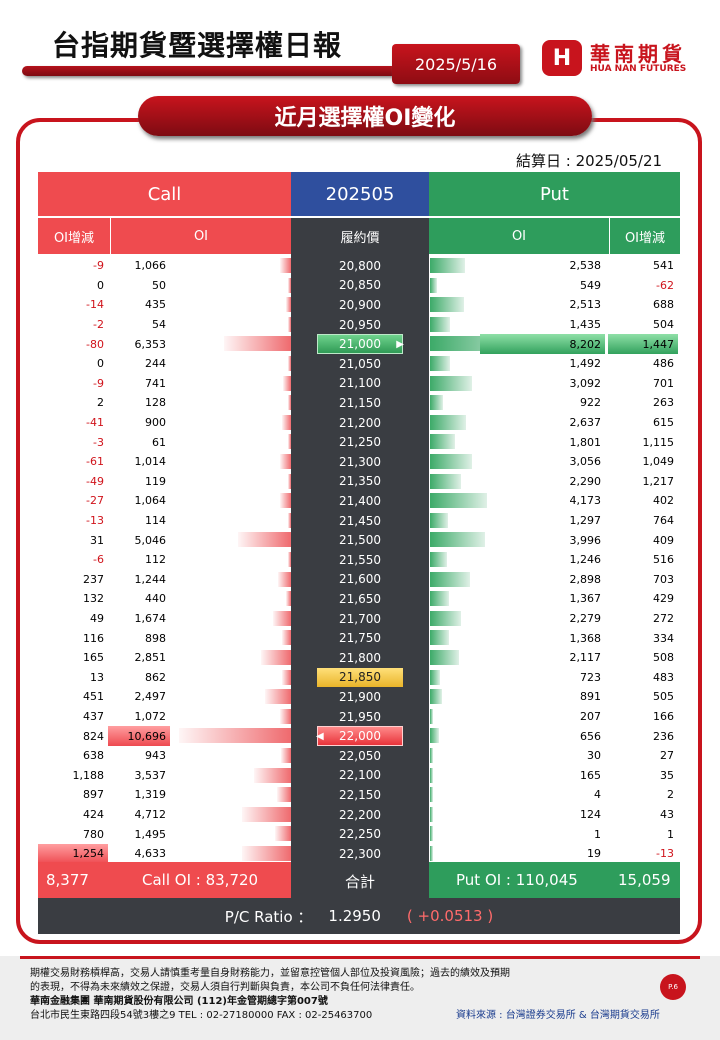 This screenshot has height=1040, width=720. Describe the element at coordinates (663, 540) in the screenshot. I see `put-oi-change: 409` at that location.